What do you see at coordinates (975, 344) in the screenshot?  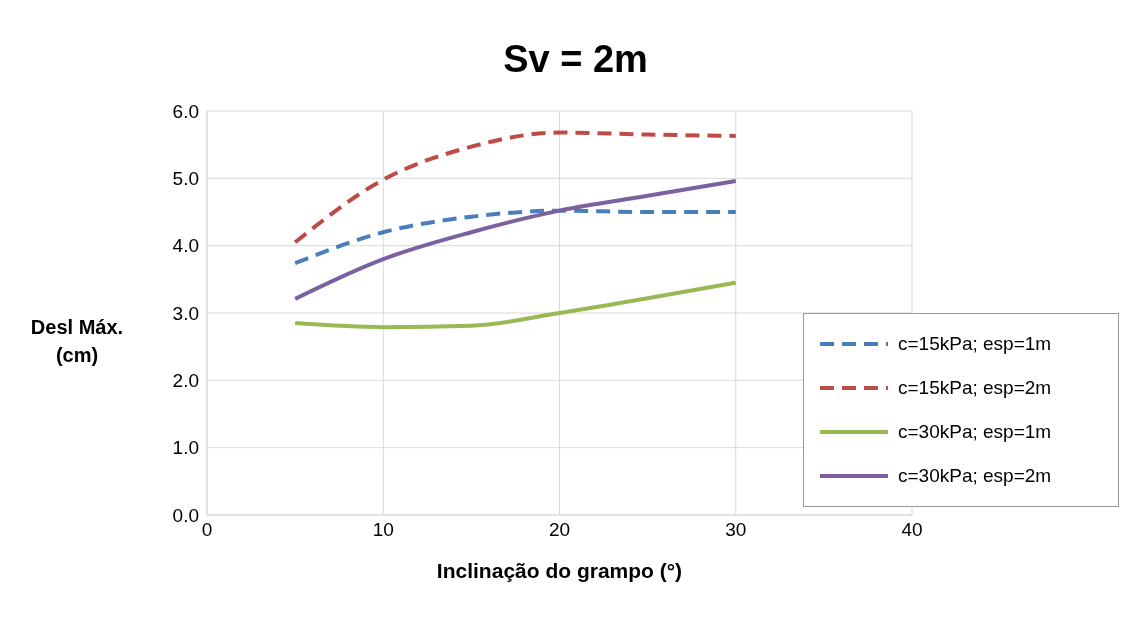 I see `legend-label: c=15kPa; esp=1m` at bounding box center [975, 344].